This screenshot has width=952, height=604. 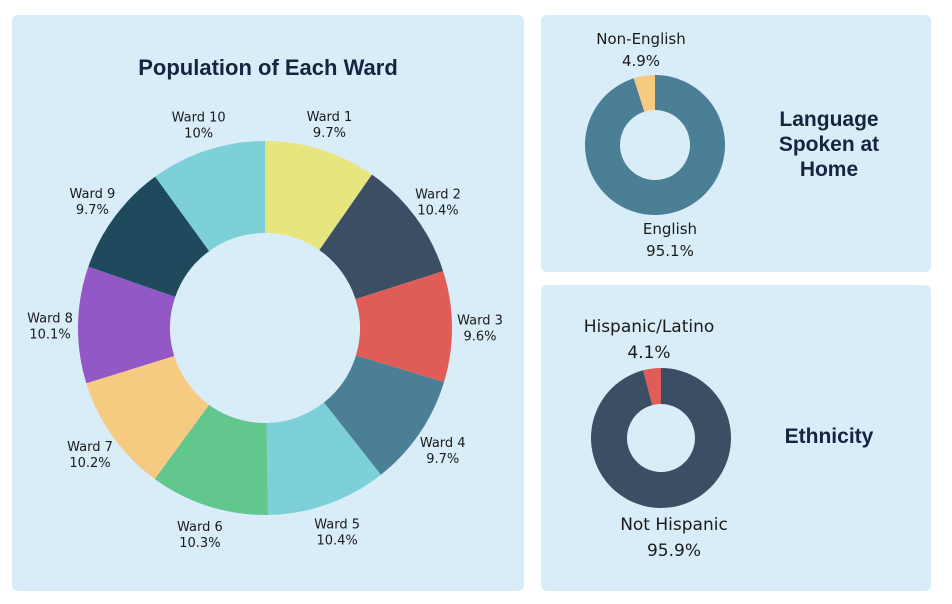 What do you see at coordinates (89, 463) in the screenshot?
I see `value-ward-7: 10.2%` at bounding box center [89, 463].